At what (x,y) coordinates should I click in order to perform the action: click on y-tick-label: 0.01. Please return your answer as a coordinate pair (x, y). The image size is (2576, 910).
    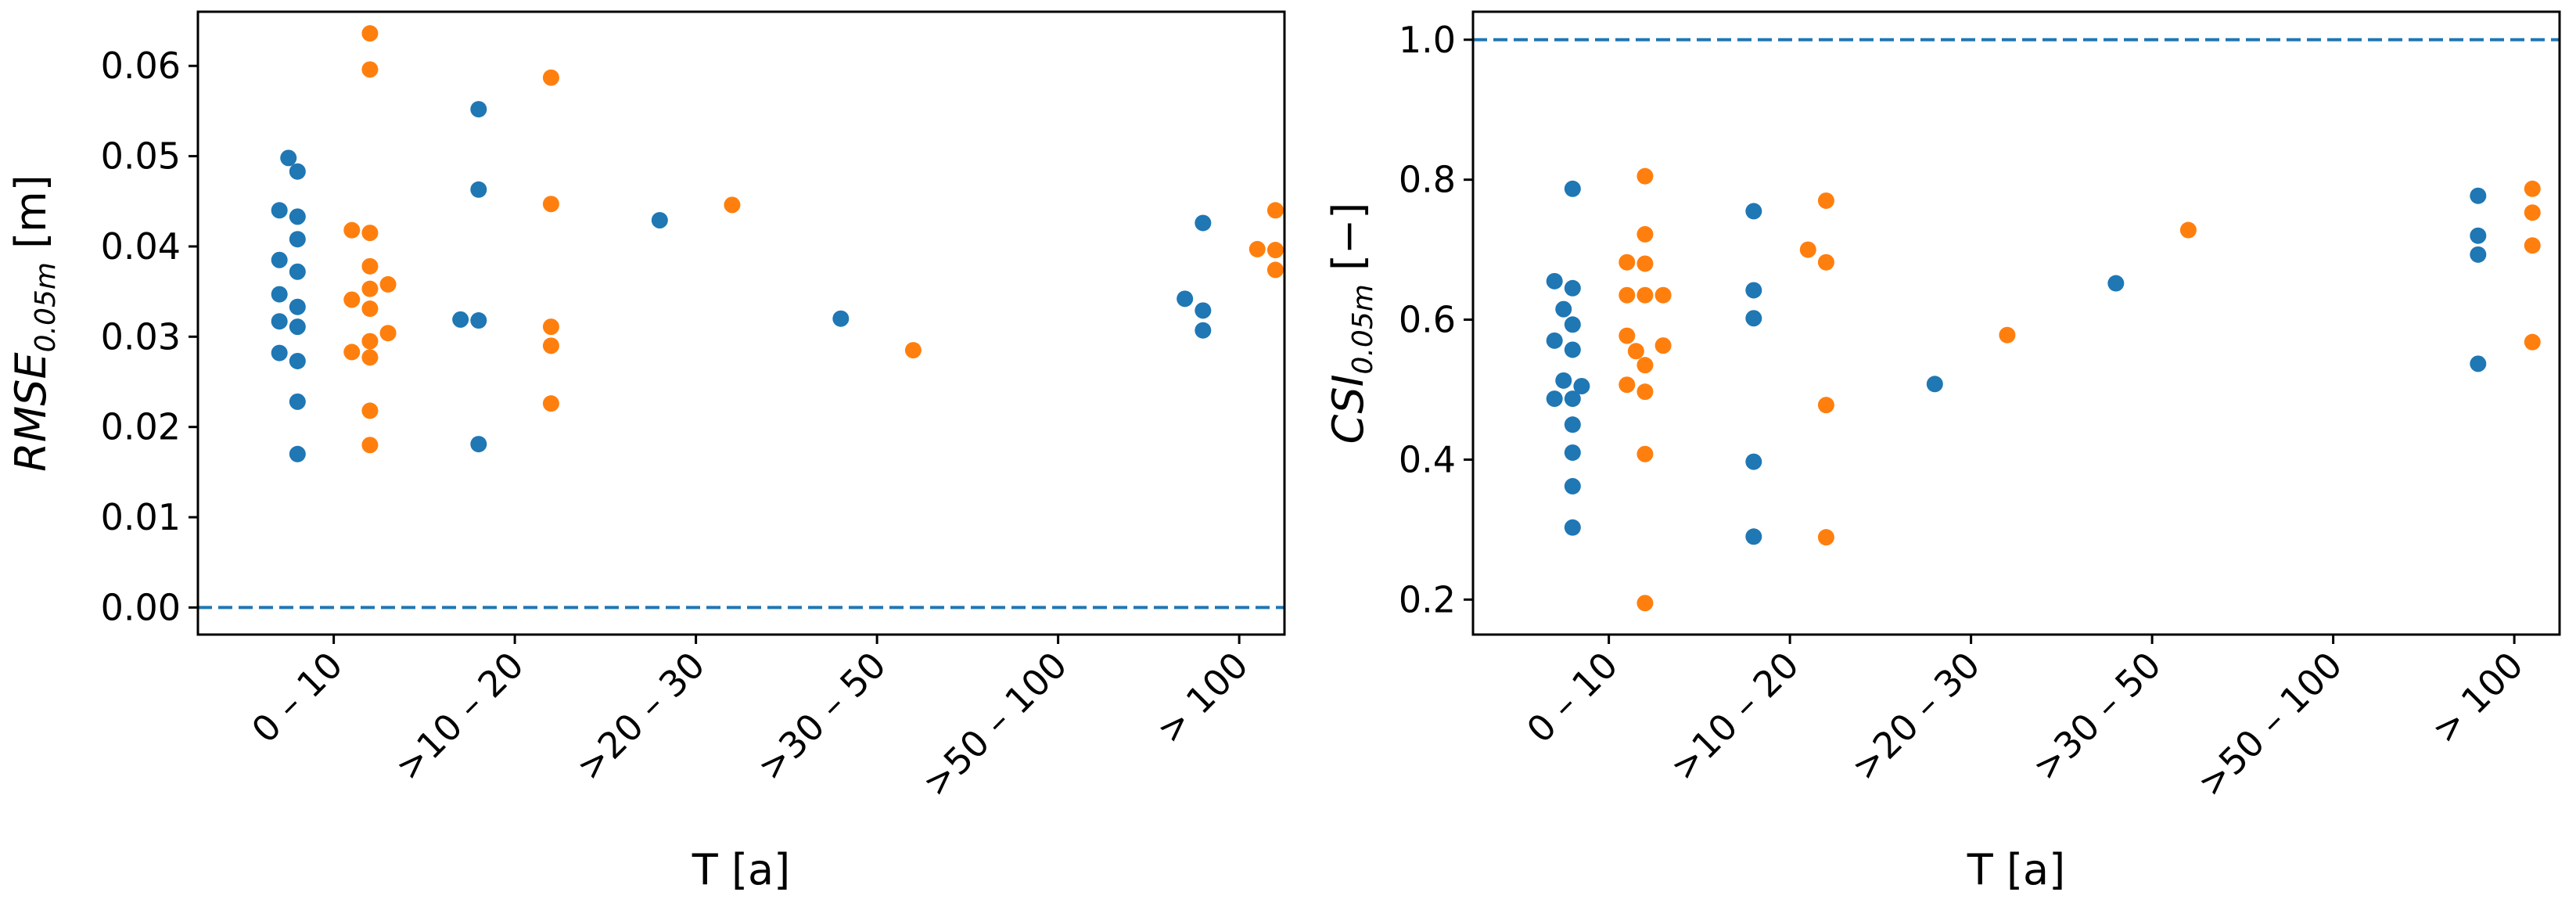
    Looking at the image, I should click on (141, 517).